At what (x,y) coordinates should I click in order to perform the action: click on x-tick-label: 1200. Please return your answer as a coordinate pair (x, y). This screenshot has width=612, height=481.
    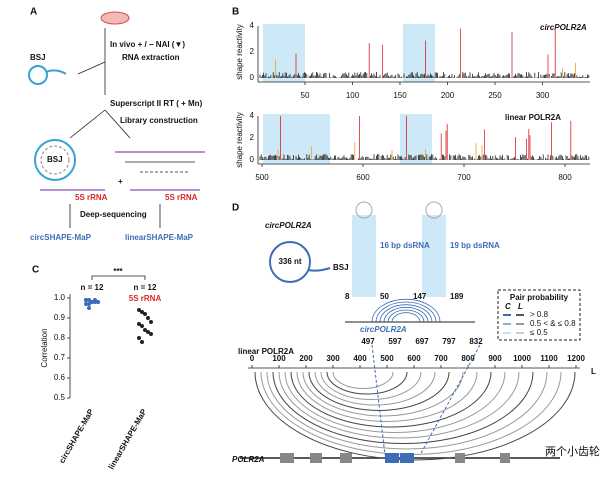
    Looking at the image, I should click on (576, 358).